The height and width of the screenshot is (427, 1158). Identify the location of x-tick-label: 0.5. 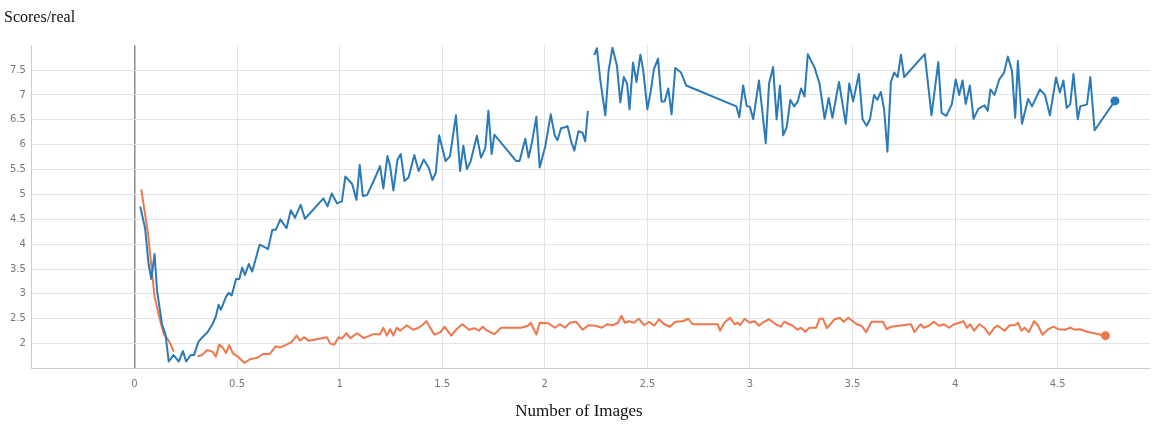
(237, 383).